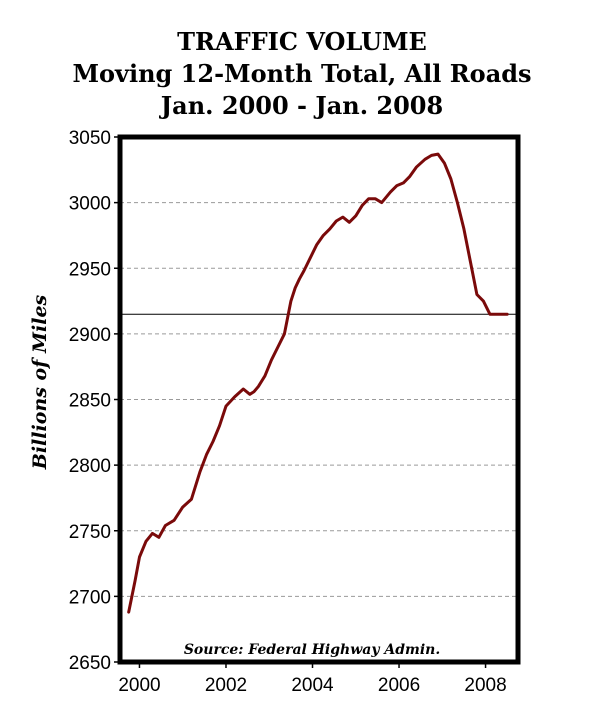 The width and height of the screenshot is (604, 717). I want to click on y-tick-label-2800: 2800, so click(90, 466).